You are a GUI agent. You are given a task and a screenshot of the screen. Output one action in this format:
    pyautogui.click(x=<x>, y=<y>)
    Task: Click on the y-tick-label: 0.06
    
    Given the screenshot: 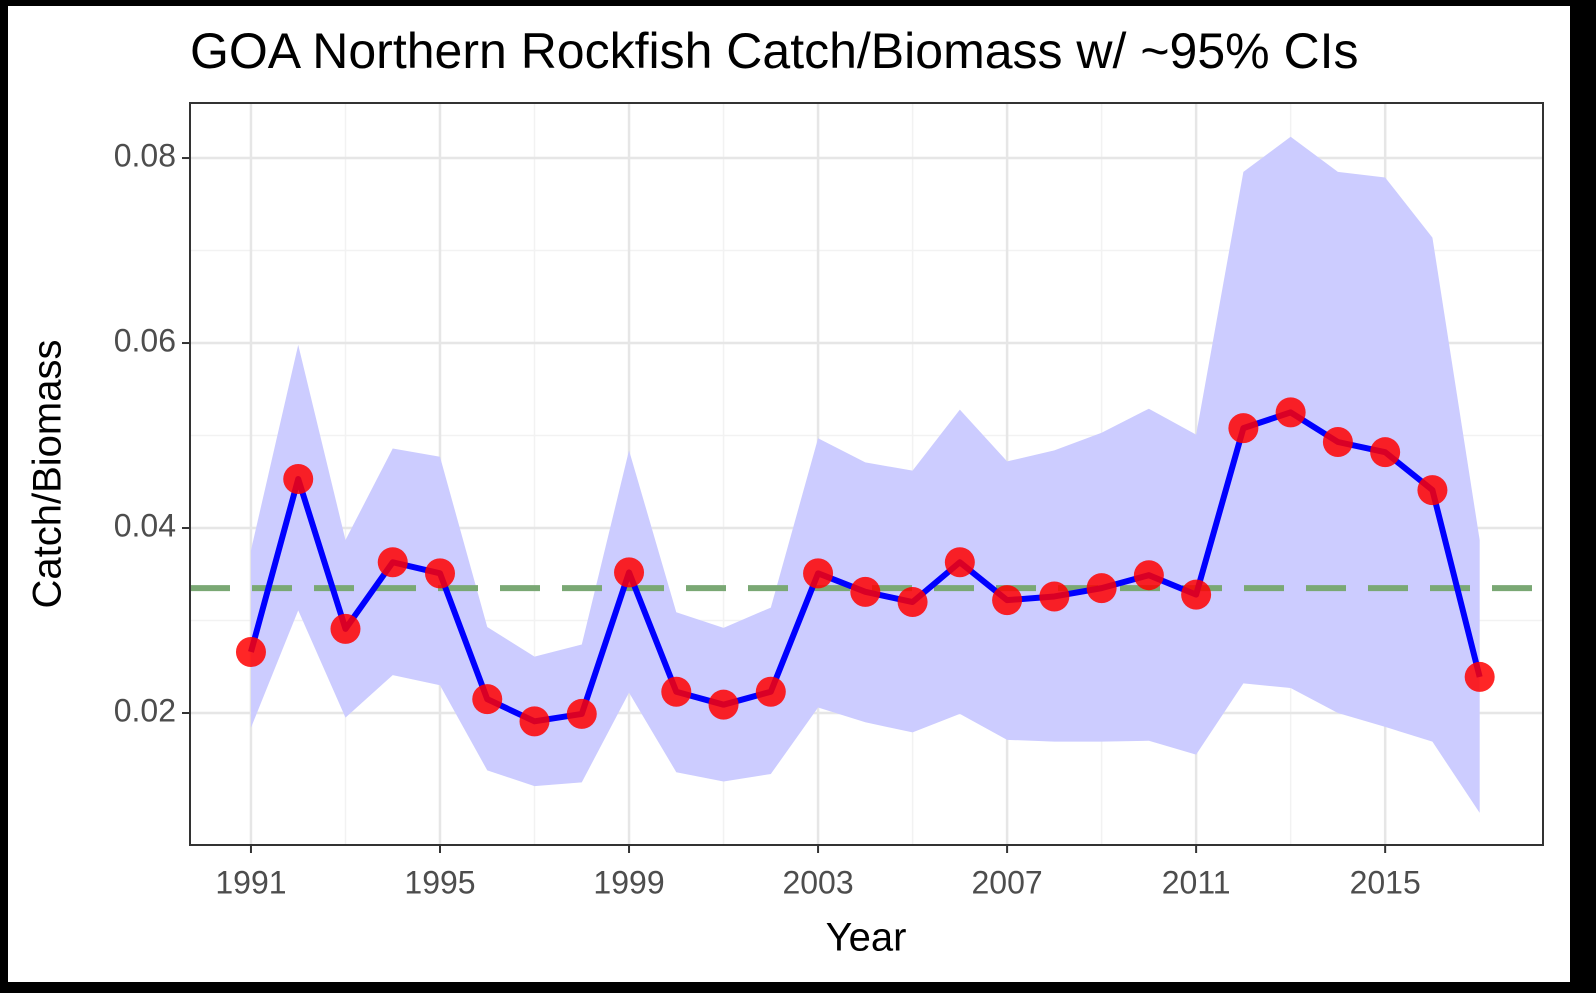 What is the action you would take?
    pyautogui.click(x=145, y=340)
    